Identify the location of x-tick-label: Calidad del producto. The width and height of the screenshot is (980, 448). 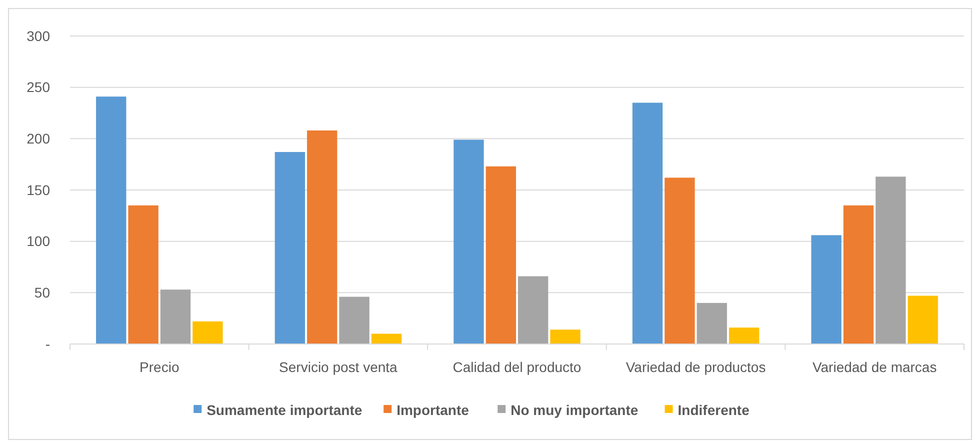
(517, 367).